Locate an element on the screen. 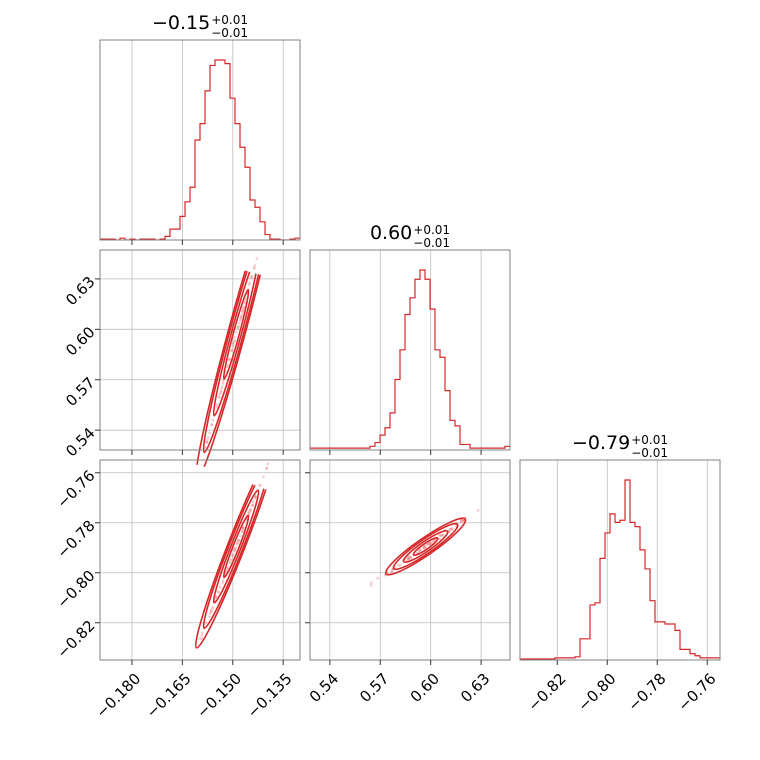 Image resolution: width=760 pixels, height=760 pixels. x-tick-label-p1-3: 0.63 is located at coordinates (475, 688).